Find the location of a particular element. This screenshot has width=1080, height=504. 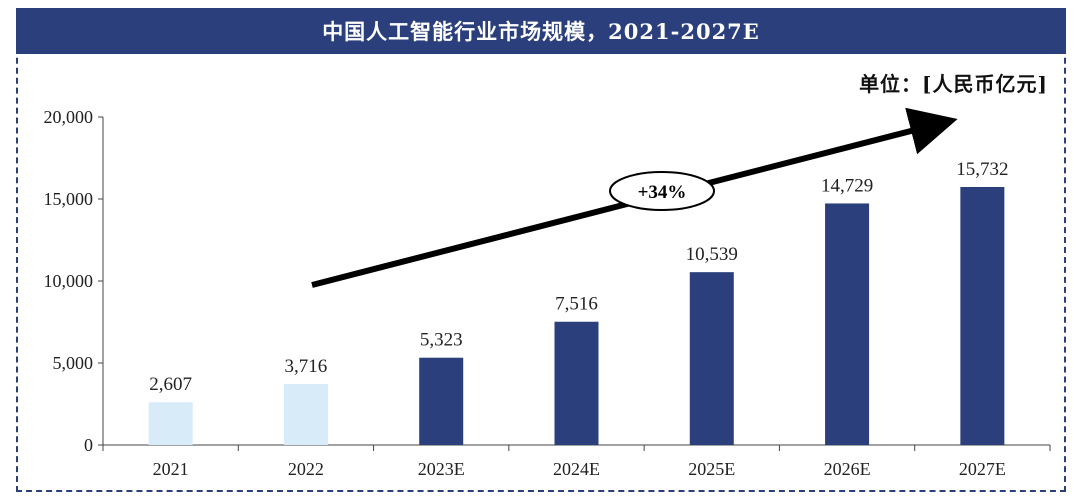

x-tick-label: 2024E is located at coordinates (576, 469).